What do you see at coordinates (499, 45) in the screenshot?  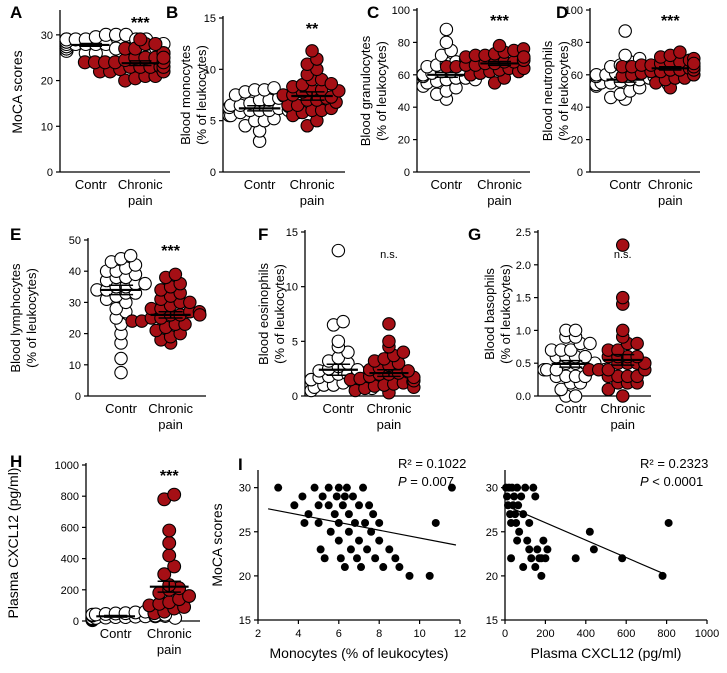 I see `panel-c-point-pain` at bounding box center [499, 45].